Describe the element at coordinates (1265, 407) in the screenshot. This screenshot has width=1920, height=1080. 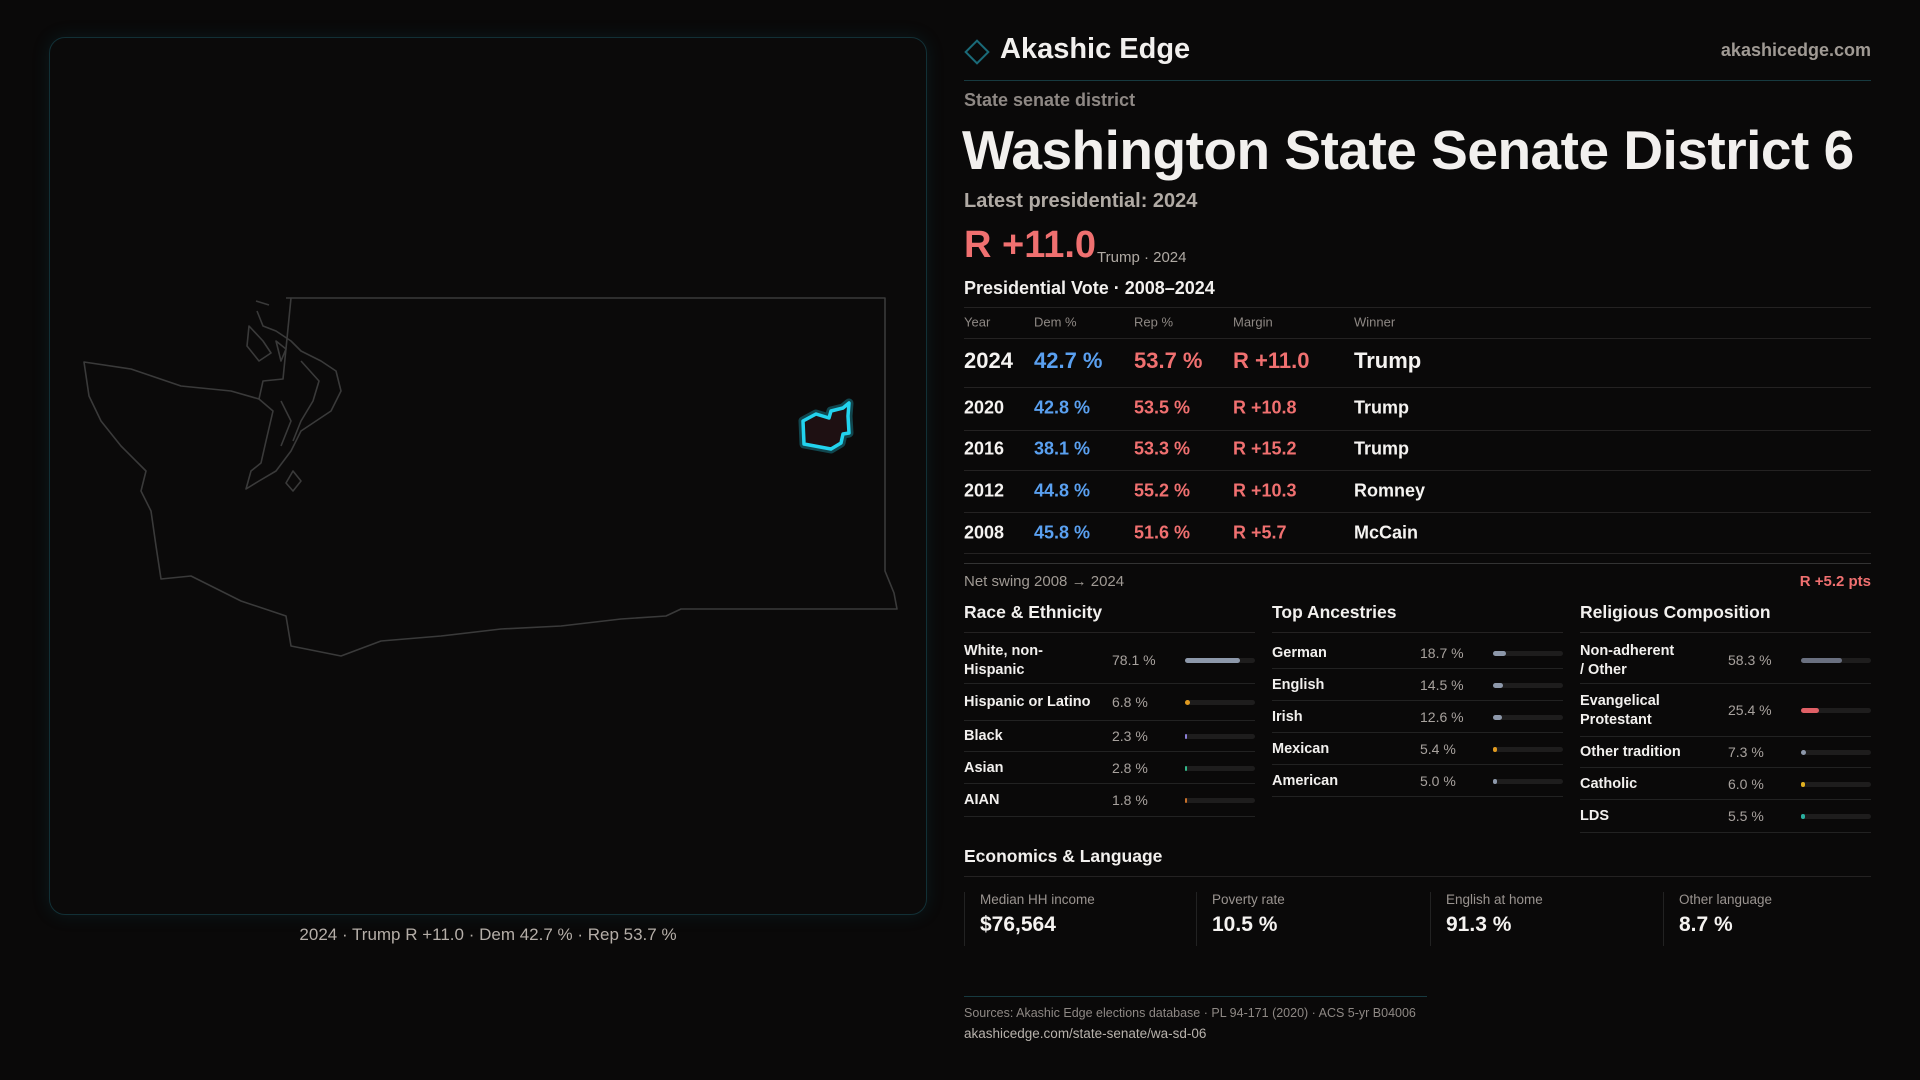
I see `cell-margin: R +10.8` at that location.